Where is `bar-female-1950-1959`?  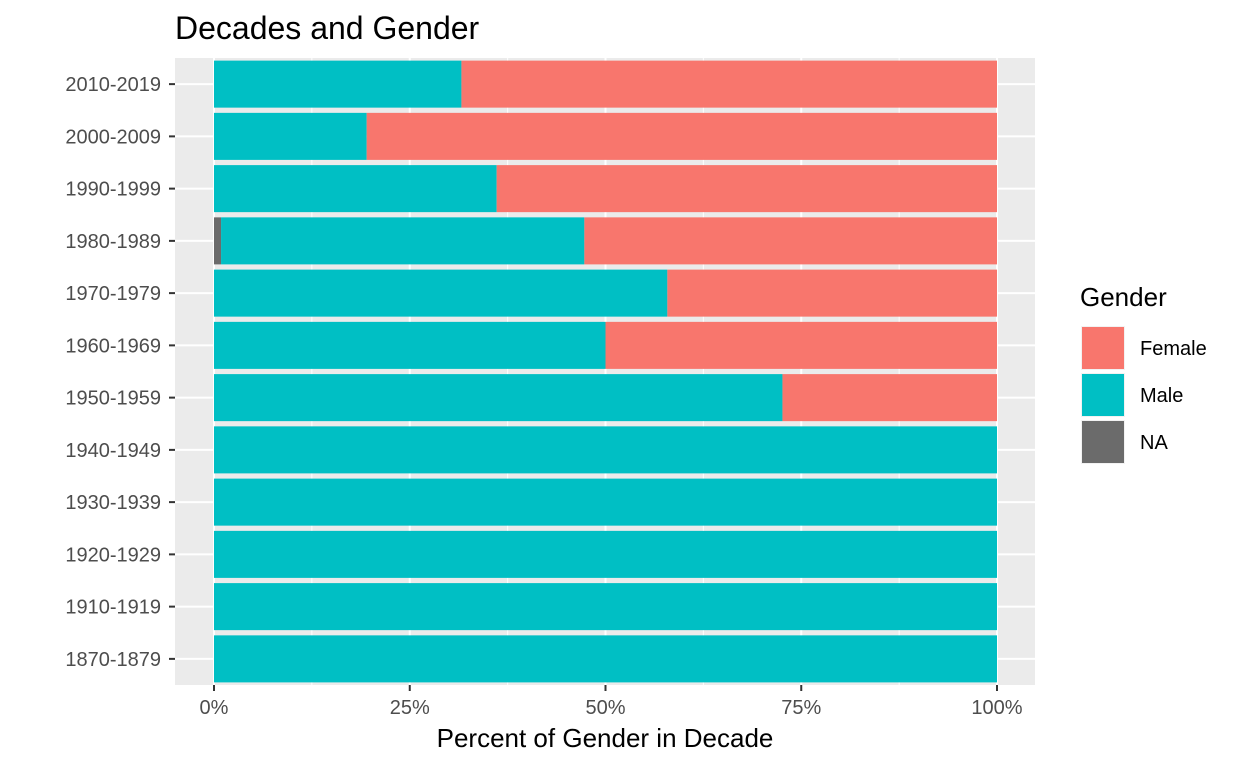 bar-female-1950-1959 is located at coordinates (889, 398).